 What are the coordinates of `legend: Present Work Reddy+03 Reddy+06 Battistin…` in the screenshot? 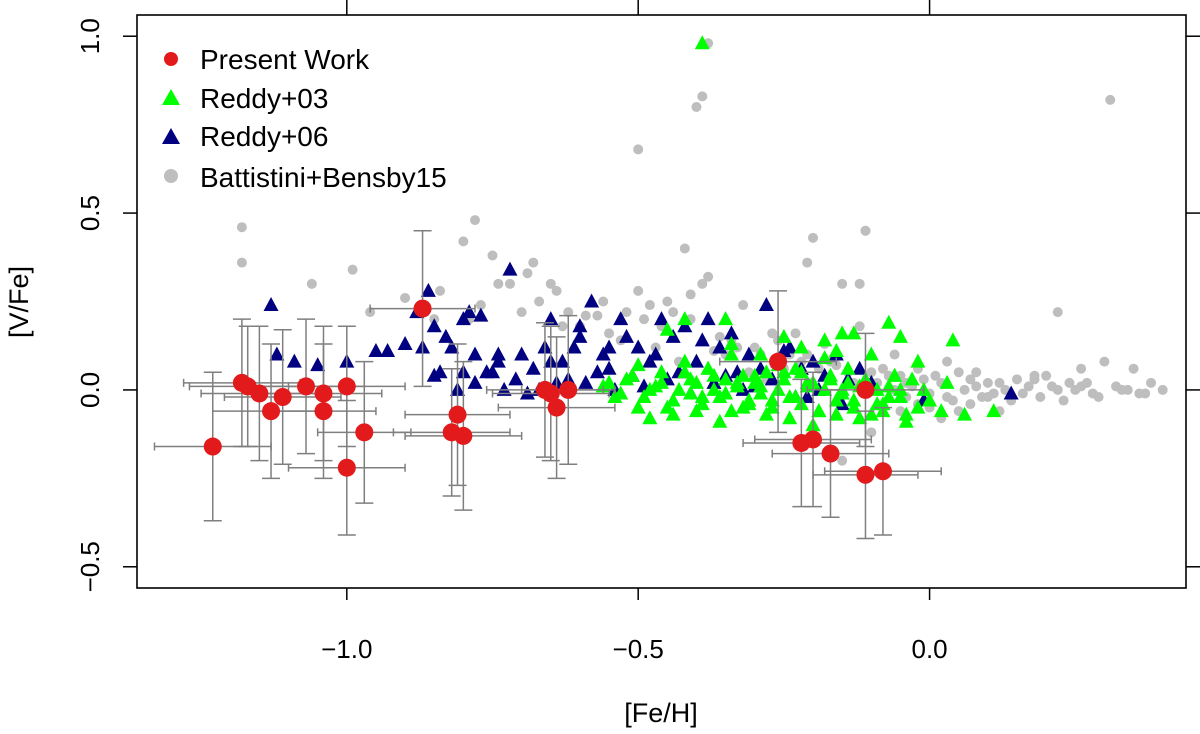 It's located at (304, 118).